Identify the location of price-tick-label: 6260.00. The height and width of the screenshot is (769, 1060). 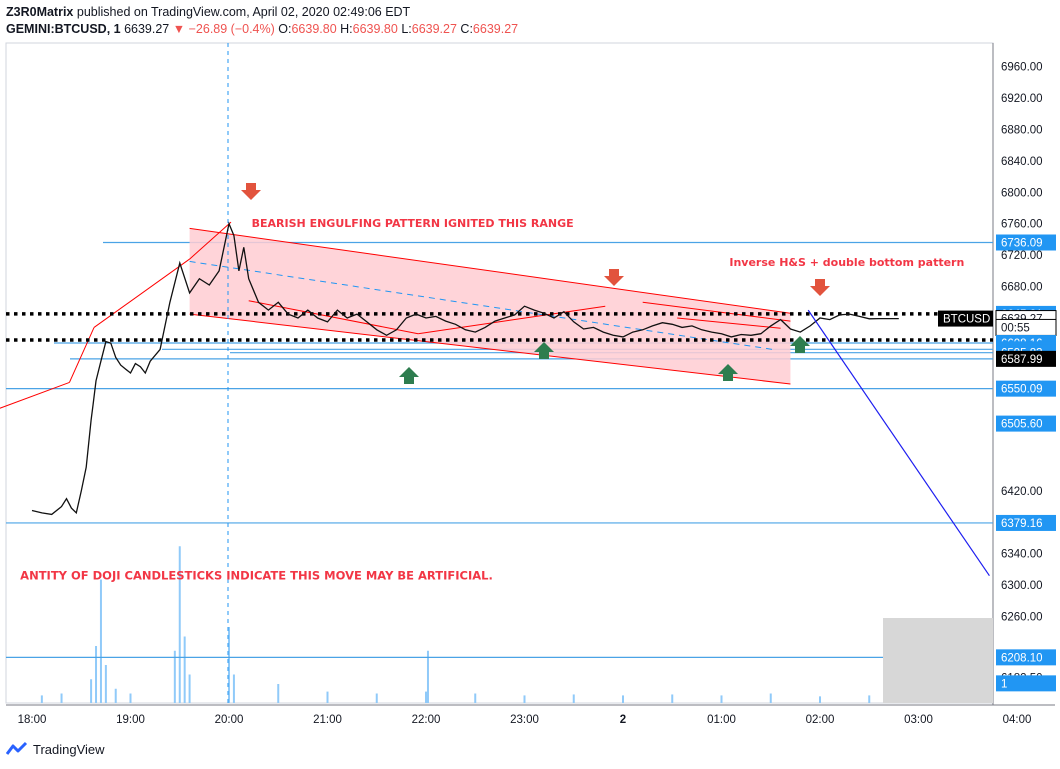
(1022, 618).